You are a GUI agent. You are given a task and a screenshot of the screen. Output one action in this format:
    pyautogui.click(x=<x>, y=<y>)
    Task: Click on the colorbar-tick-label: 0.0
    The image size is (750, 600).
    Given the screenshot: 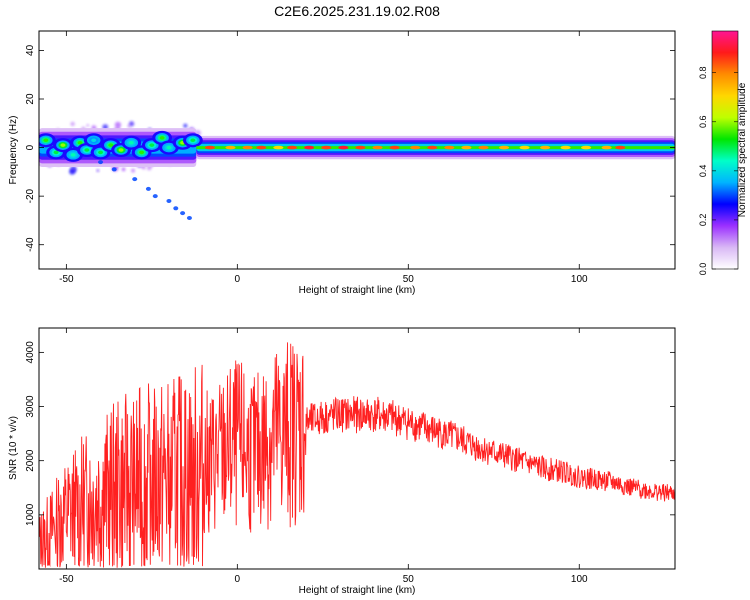 What is the action you would take?
    pyautogui.click(x=703, y=269)
    